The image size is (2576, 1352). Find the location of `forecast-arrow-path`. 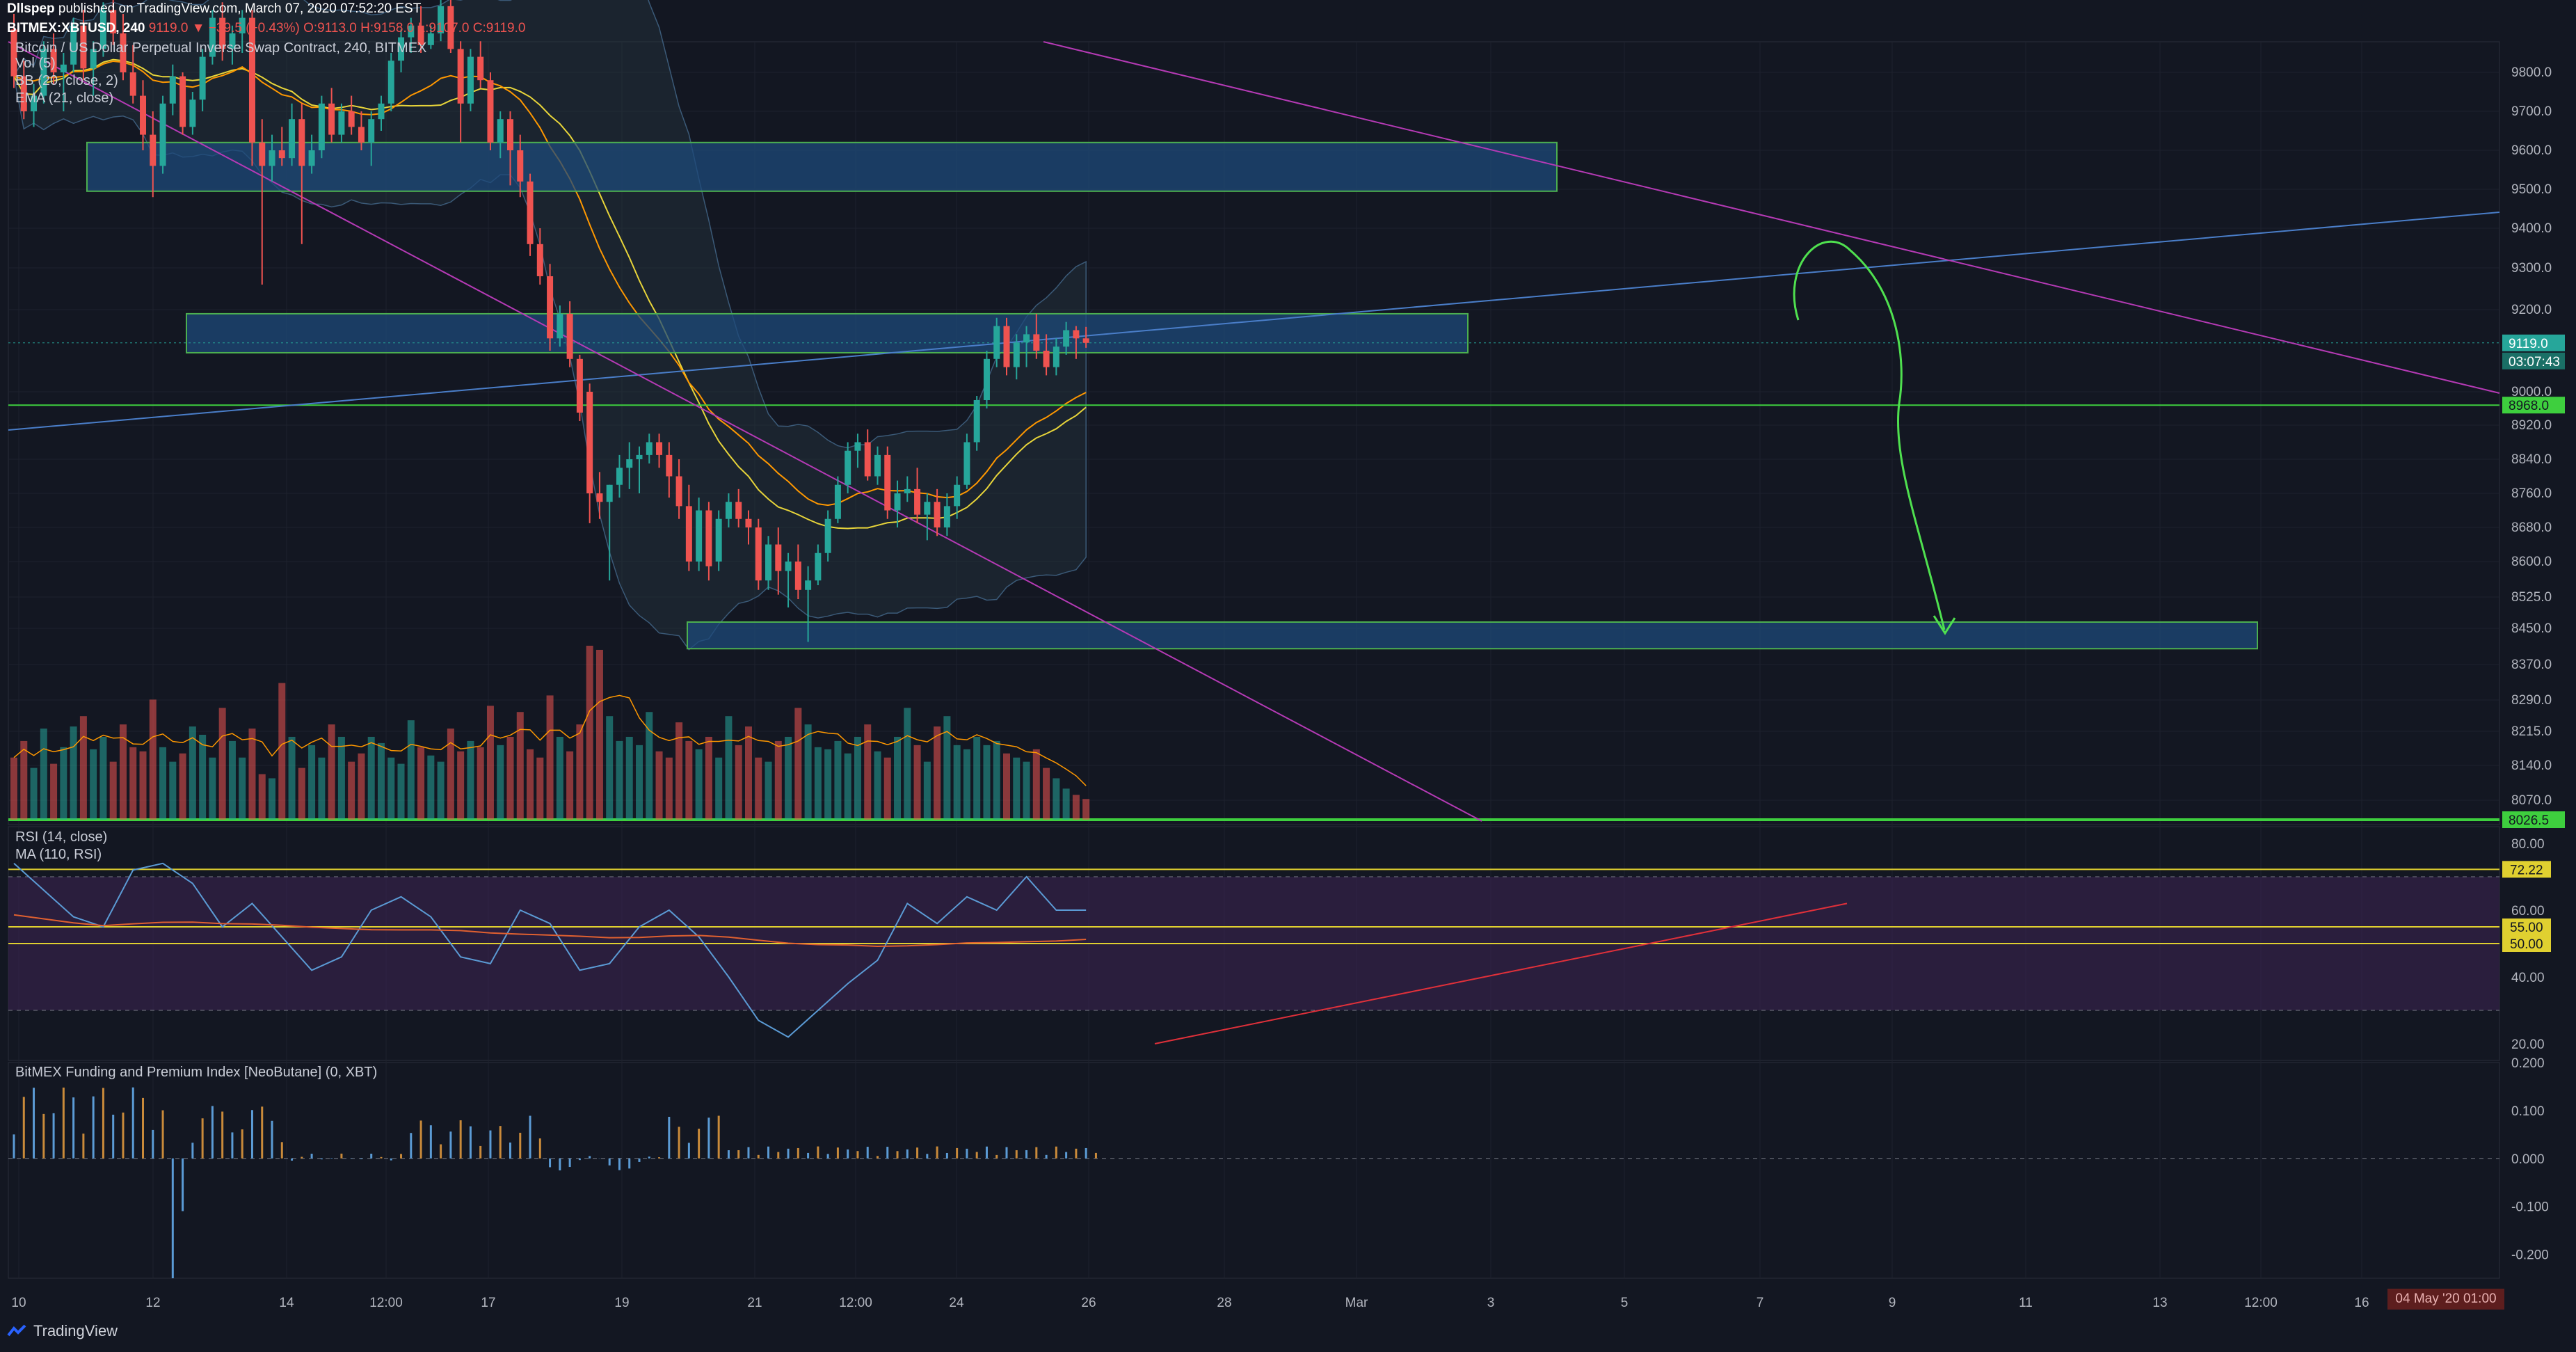

forecast-arrow-path is located at coordinates (1869, 435).